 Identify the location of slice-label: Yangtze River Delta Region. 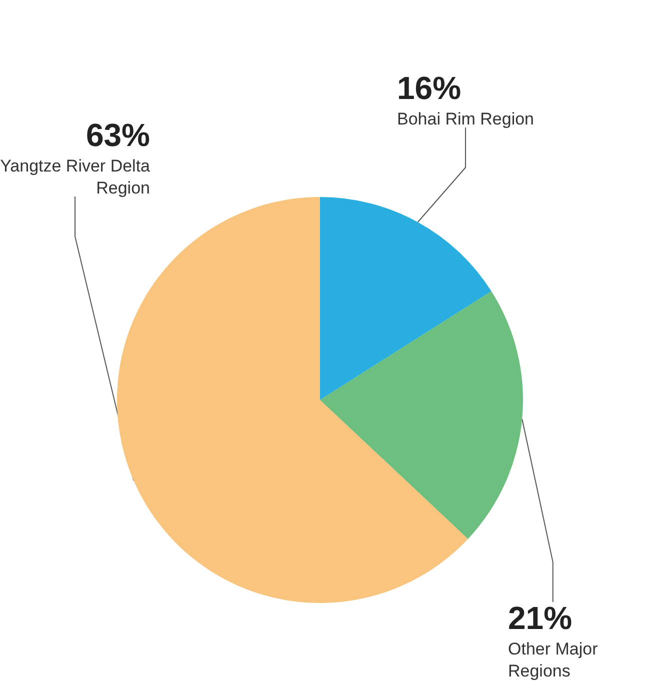
(75, 177).